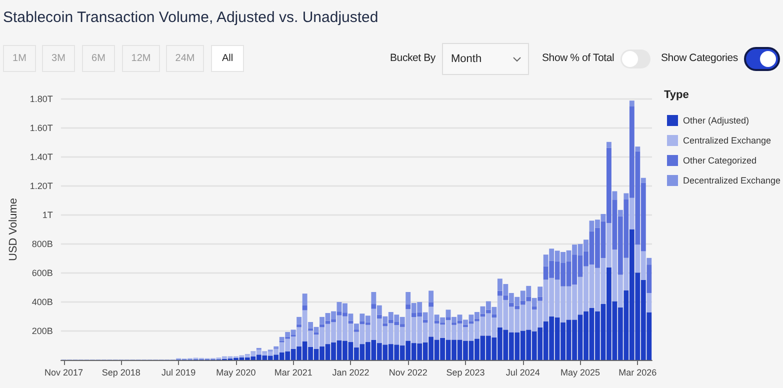  I want to click on legend-label: Other Categorized, so click(720, 161).